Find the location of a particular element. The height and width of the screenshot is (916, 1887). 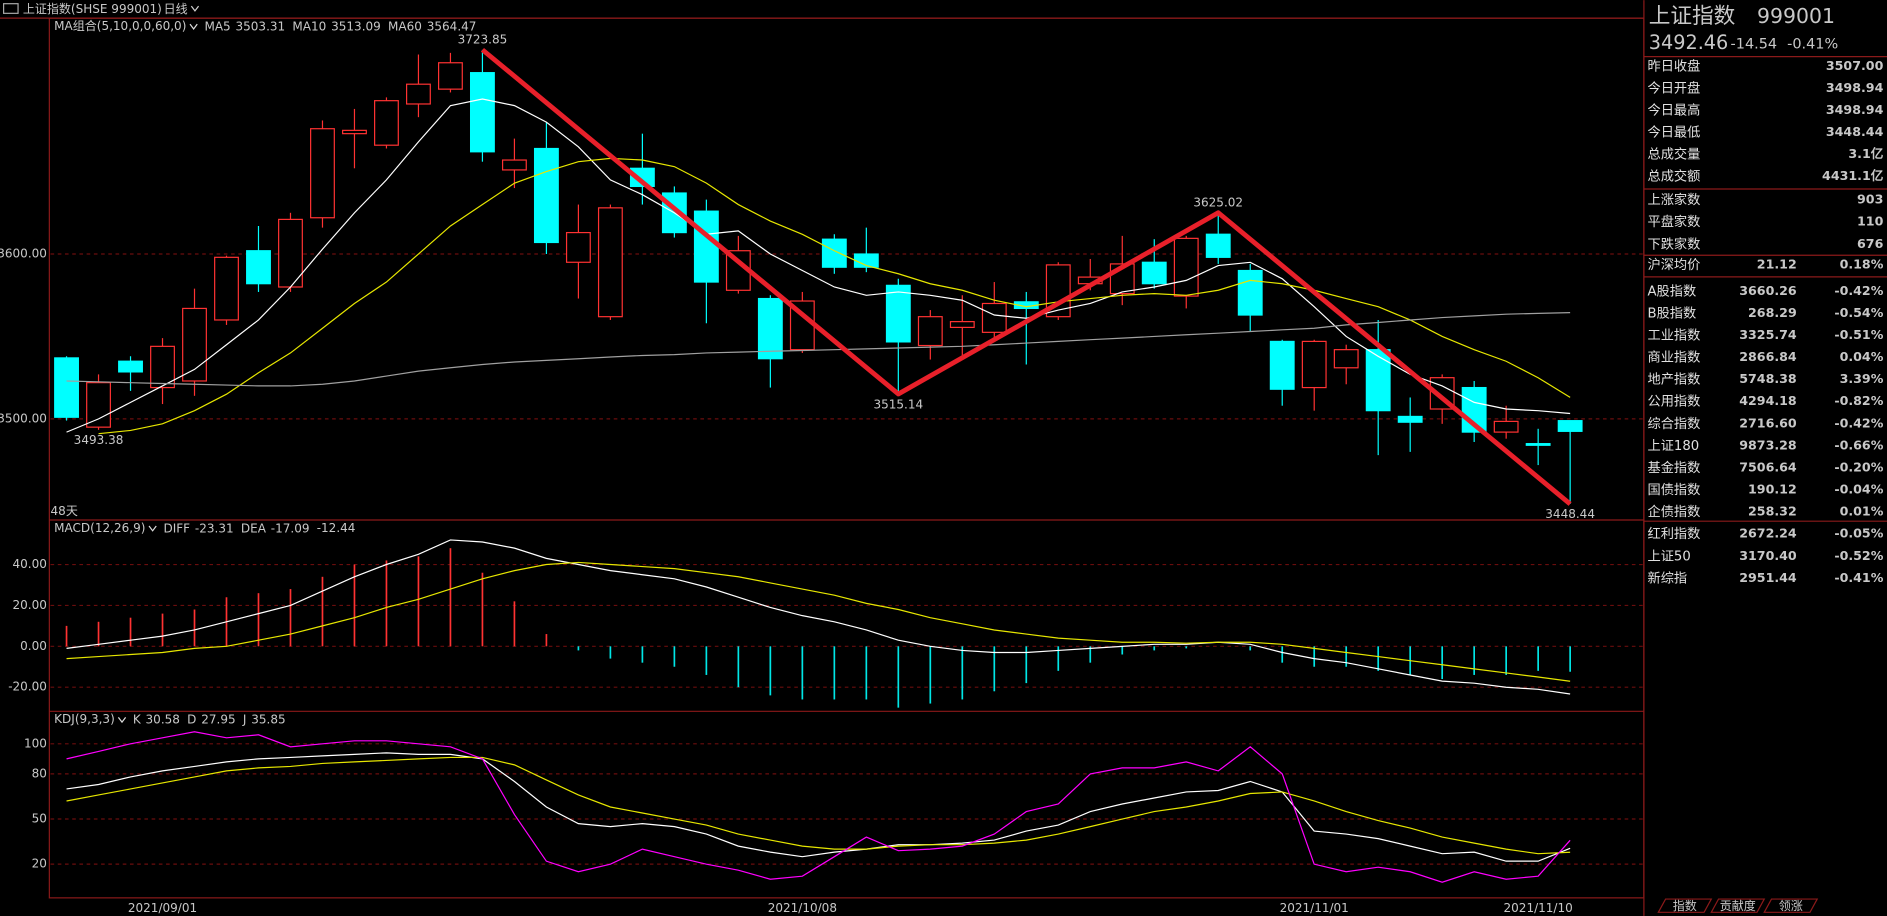

index-name: 工业指数 is located at coordinates (1674, 335).